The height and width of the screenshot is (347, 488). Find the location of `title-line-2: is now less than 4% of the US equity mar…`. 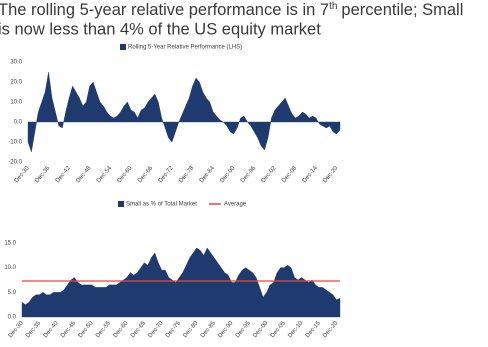

title-line-2: is now less than 4% of the US equity mar… is located at coordinates (160, 29).